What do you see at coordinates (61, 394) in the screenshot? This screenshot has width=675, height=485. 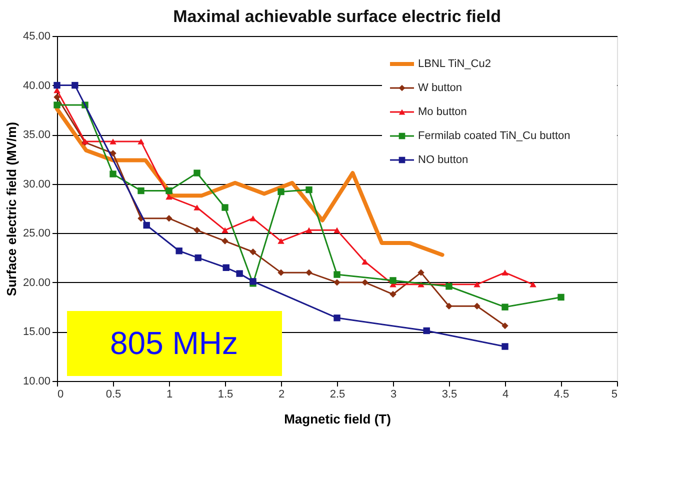 I see `x-tick-label: 0` at bounding box center [61, 394].